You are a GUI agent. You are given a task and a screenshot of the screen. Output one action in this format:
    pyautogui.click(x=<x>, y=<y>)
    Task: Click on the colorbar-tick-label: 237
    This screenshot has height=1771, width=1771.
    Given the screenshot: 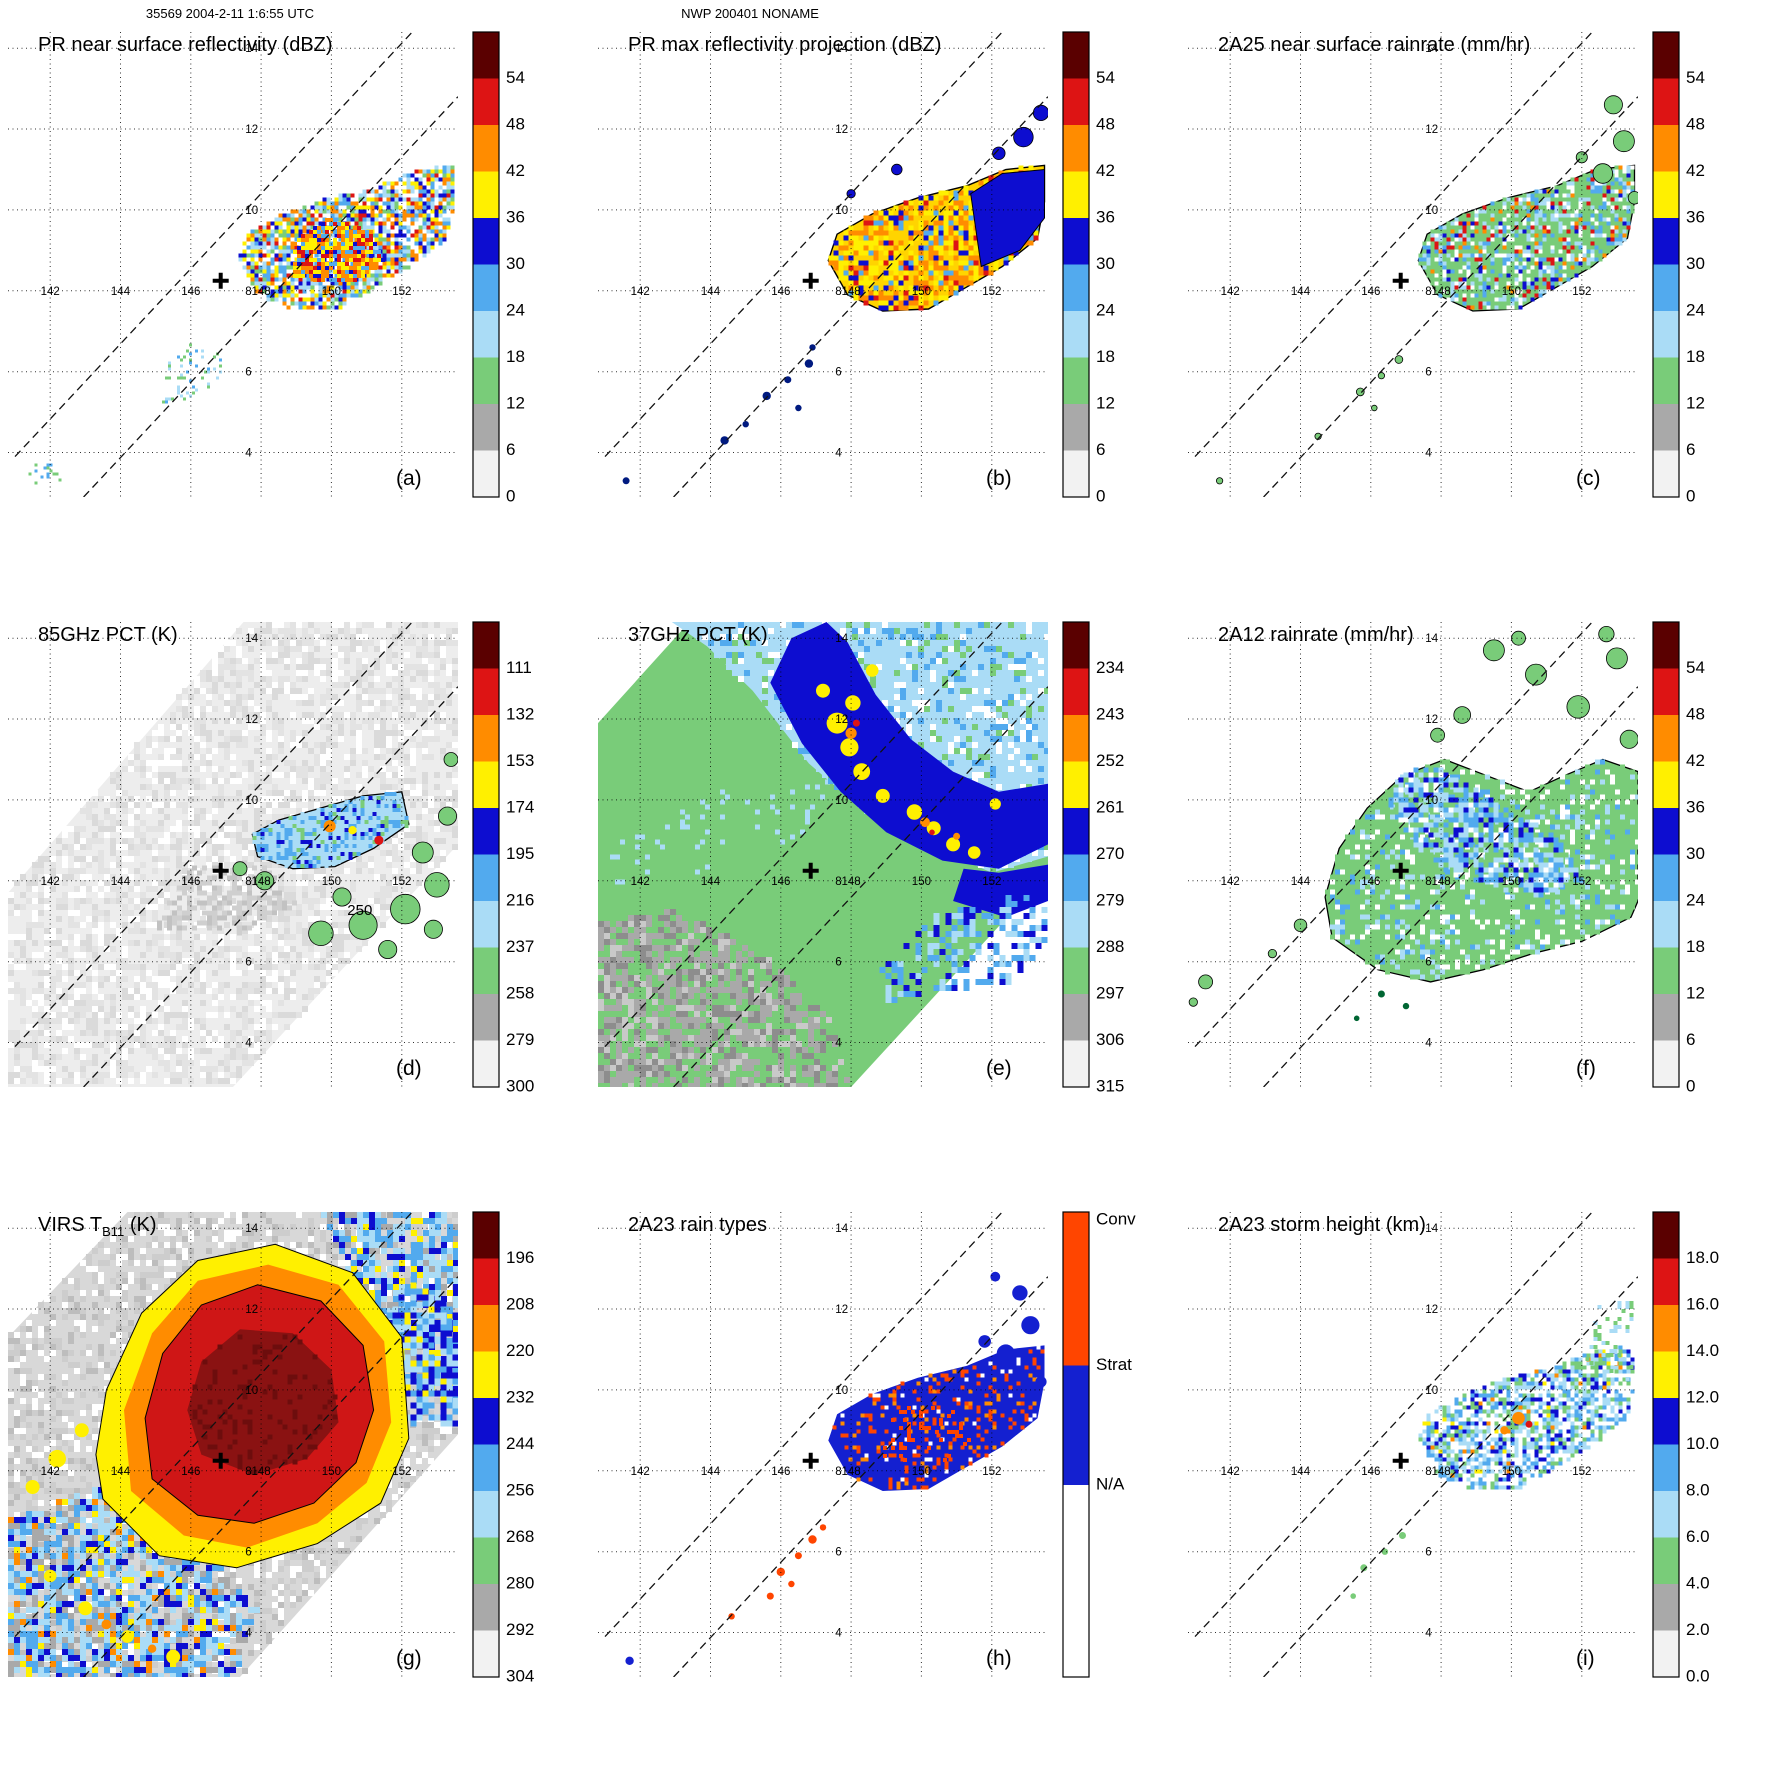 What is the action you would take?
    pyautogui.click(x=520, y=946)
    